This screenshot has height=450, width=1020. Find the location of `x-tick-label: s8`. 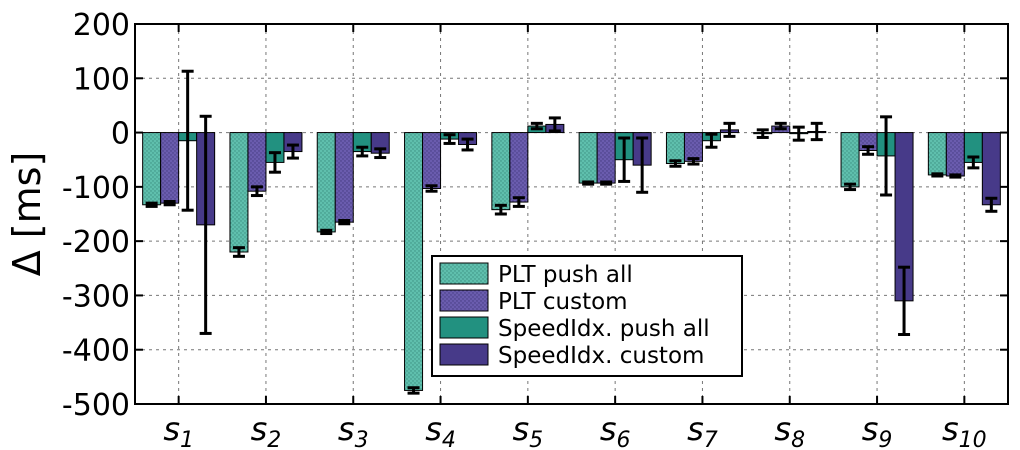

x-tick-label: s8 is located at coordinates (789, 430).